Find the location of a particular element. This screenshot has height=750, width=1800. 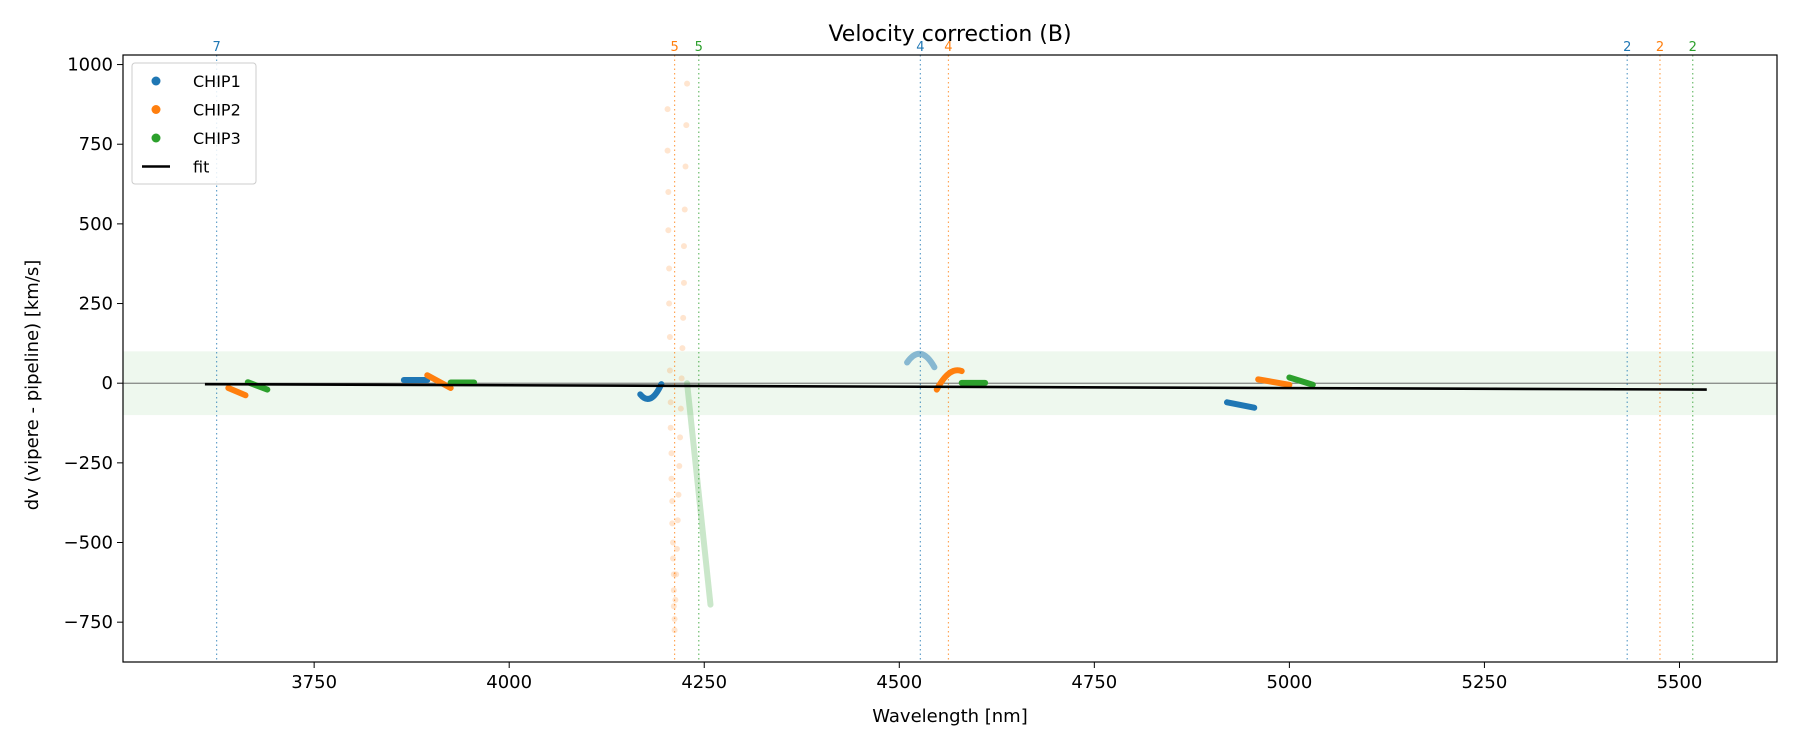

legend-marker-chip1 is located at coordinates (156, 81).